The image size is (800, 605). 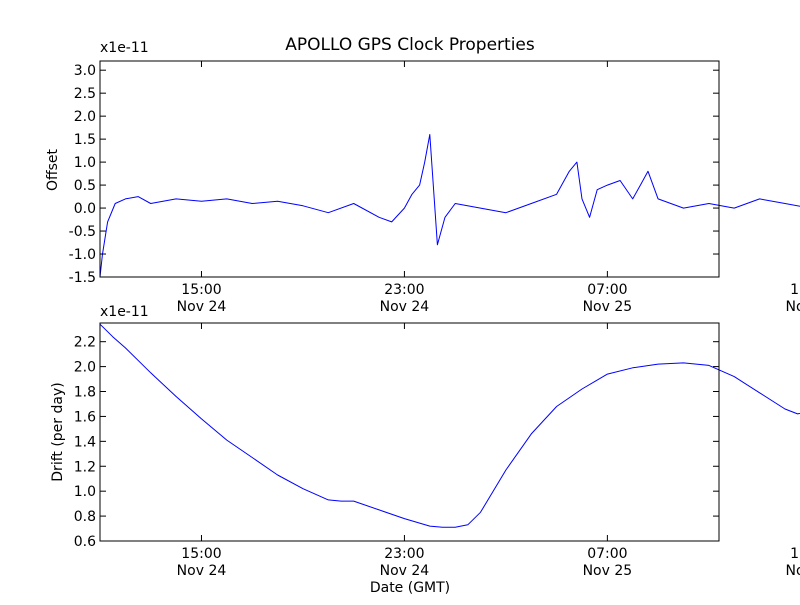 I want to click on y-tick-label-1-1: 0.8, so click(x=85, y=517).